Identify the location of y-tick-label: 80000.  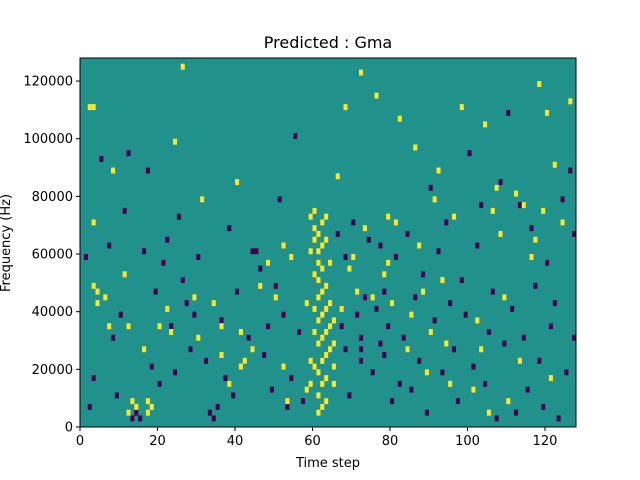
(52, 197).